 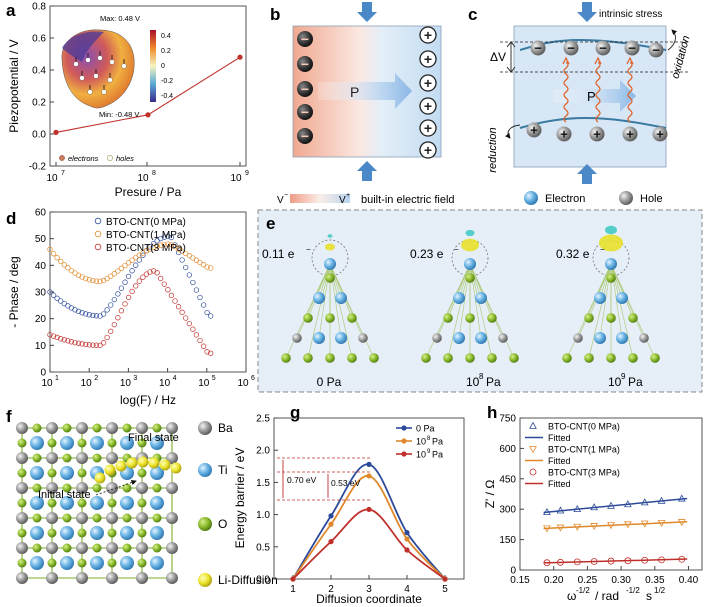 What do you see at coordinates (62, 158) in the screenshot?
I see `legend-a-electron-marker` at bounding box center [62, 158].